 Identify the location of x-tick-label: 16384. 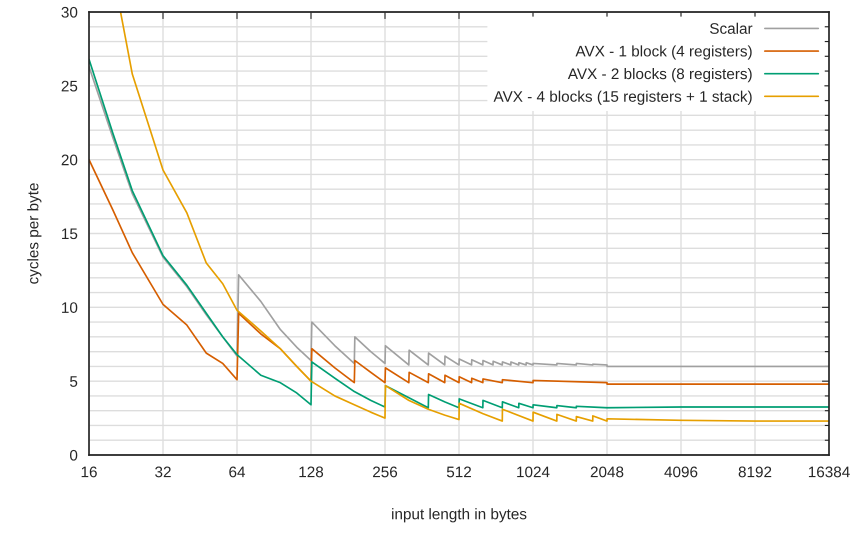
(829, 472).